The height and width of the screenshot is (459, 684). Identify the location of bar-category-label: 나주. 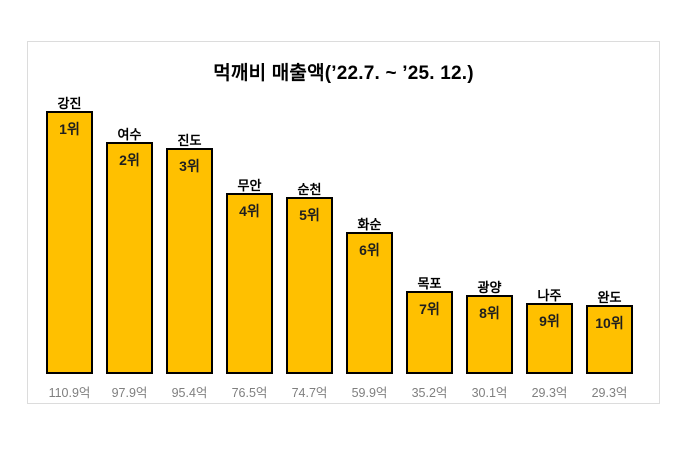
(549, 295).